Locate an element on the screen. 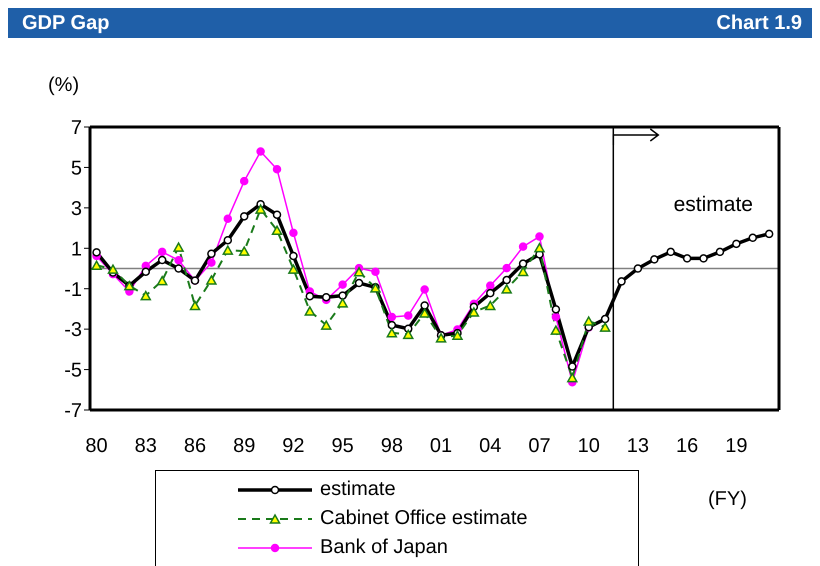 The width and height of the screenshot is (820, 566). legend-label: Bank of Japan is located at coordinates (384, 547).